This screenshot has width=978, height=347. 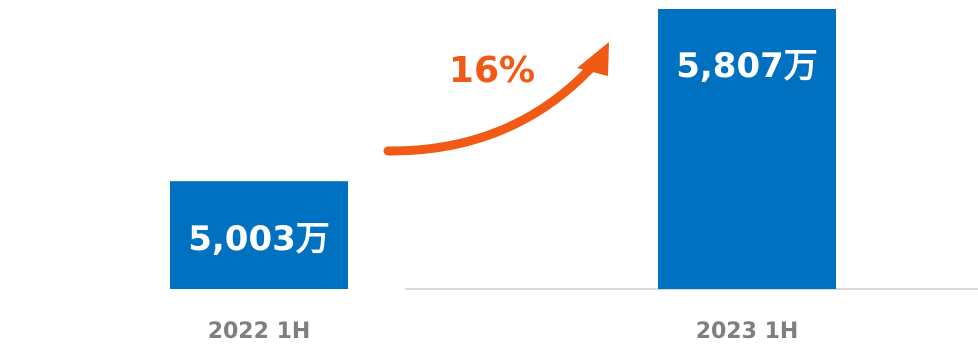 I want to click on data-label-1: 5,003万, so click(x=259, y=239).